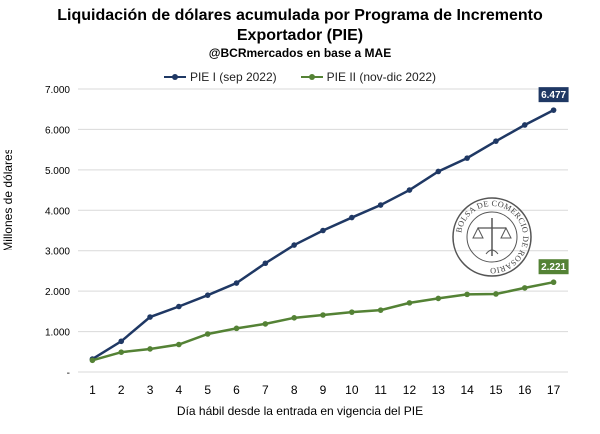 The width and height of the screenshot is (600, 434). I want to click on x-tick-label: 14, so click(467, 390).